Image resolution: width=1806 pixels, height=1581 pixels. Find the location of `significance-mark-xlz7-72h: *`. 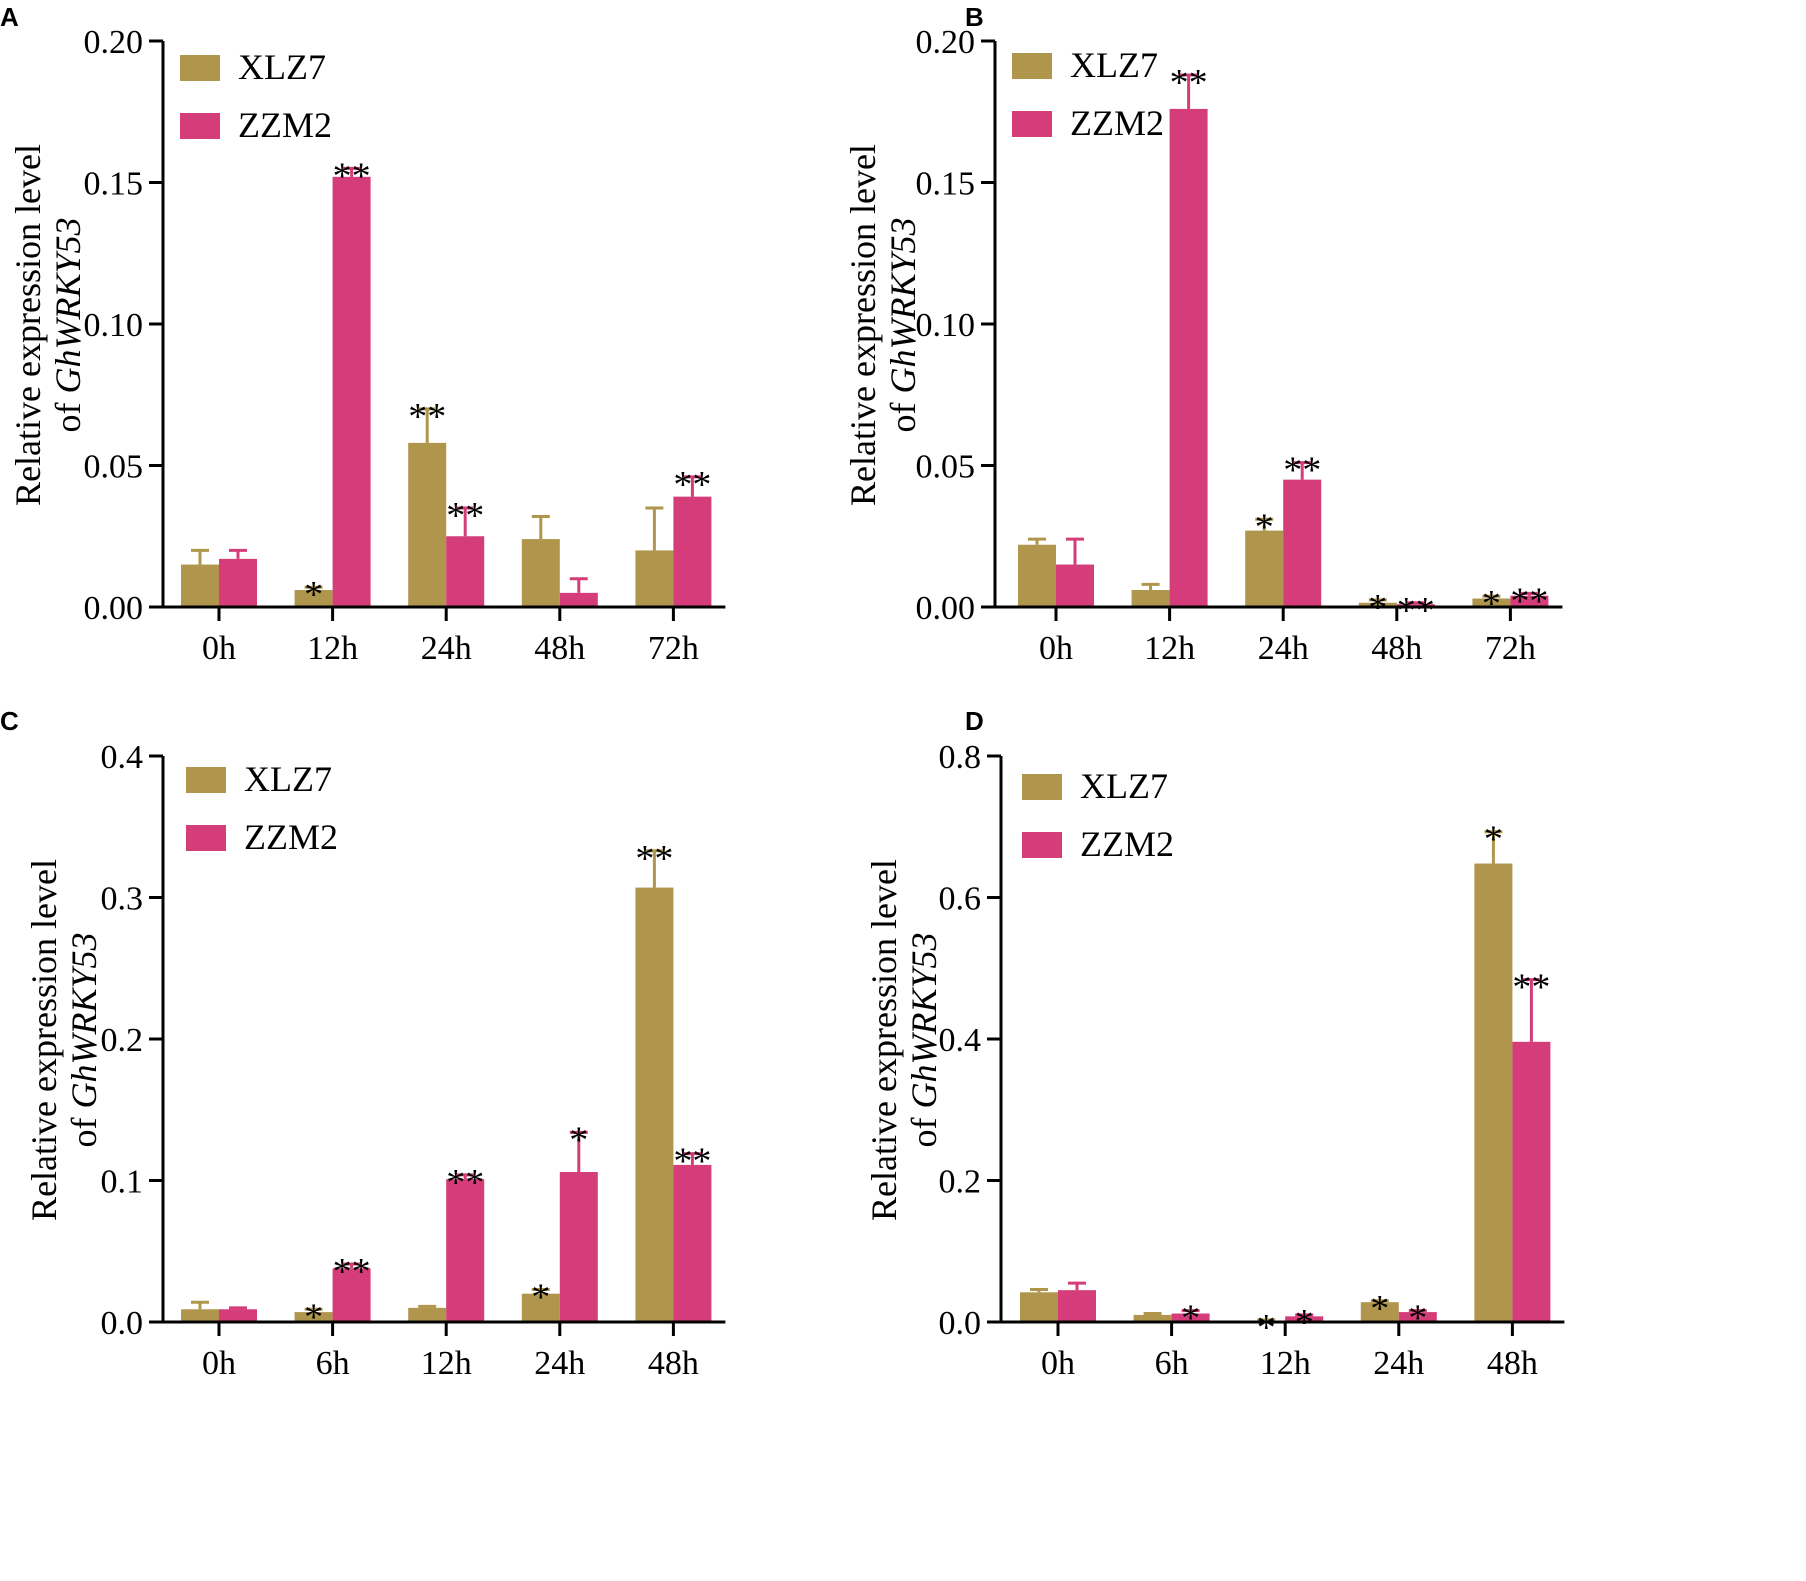

significance-mark-xlz7-72h: * is located at coordinates (1491, 604).